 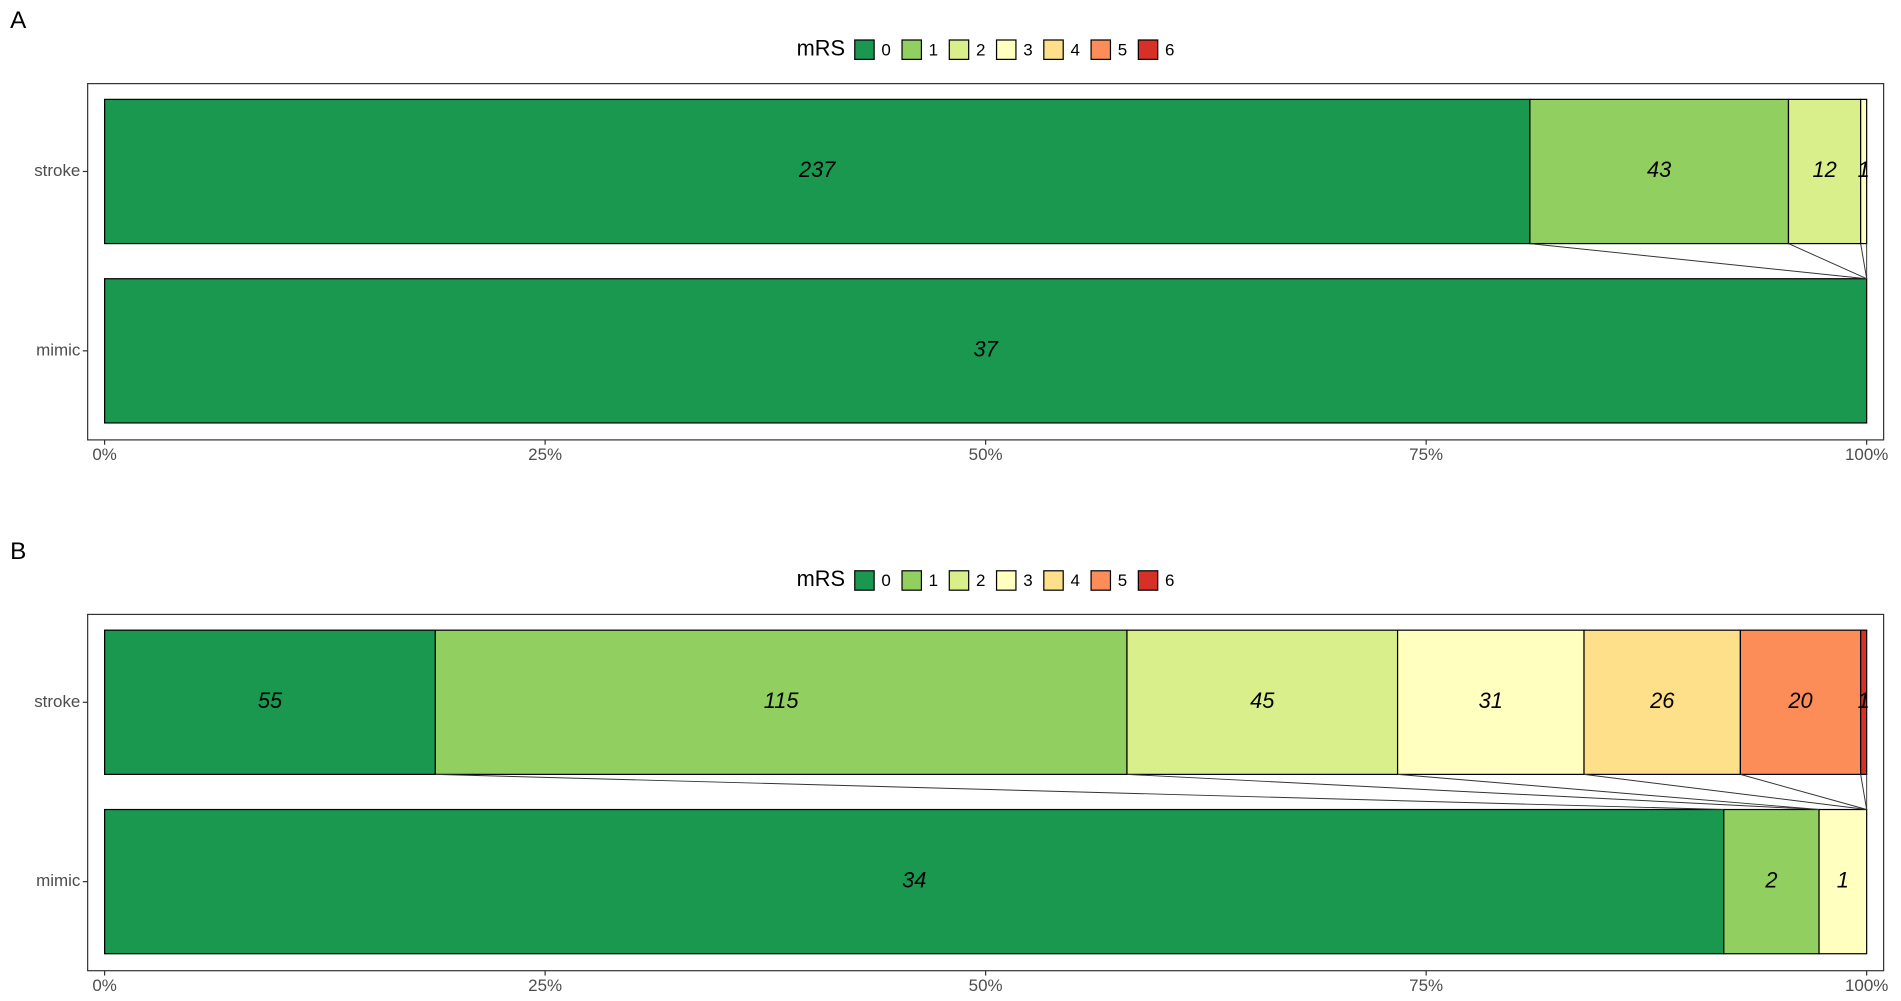 I want to click on data-label: 31, so click(x=1491, y=700).